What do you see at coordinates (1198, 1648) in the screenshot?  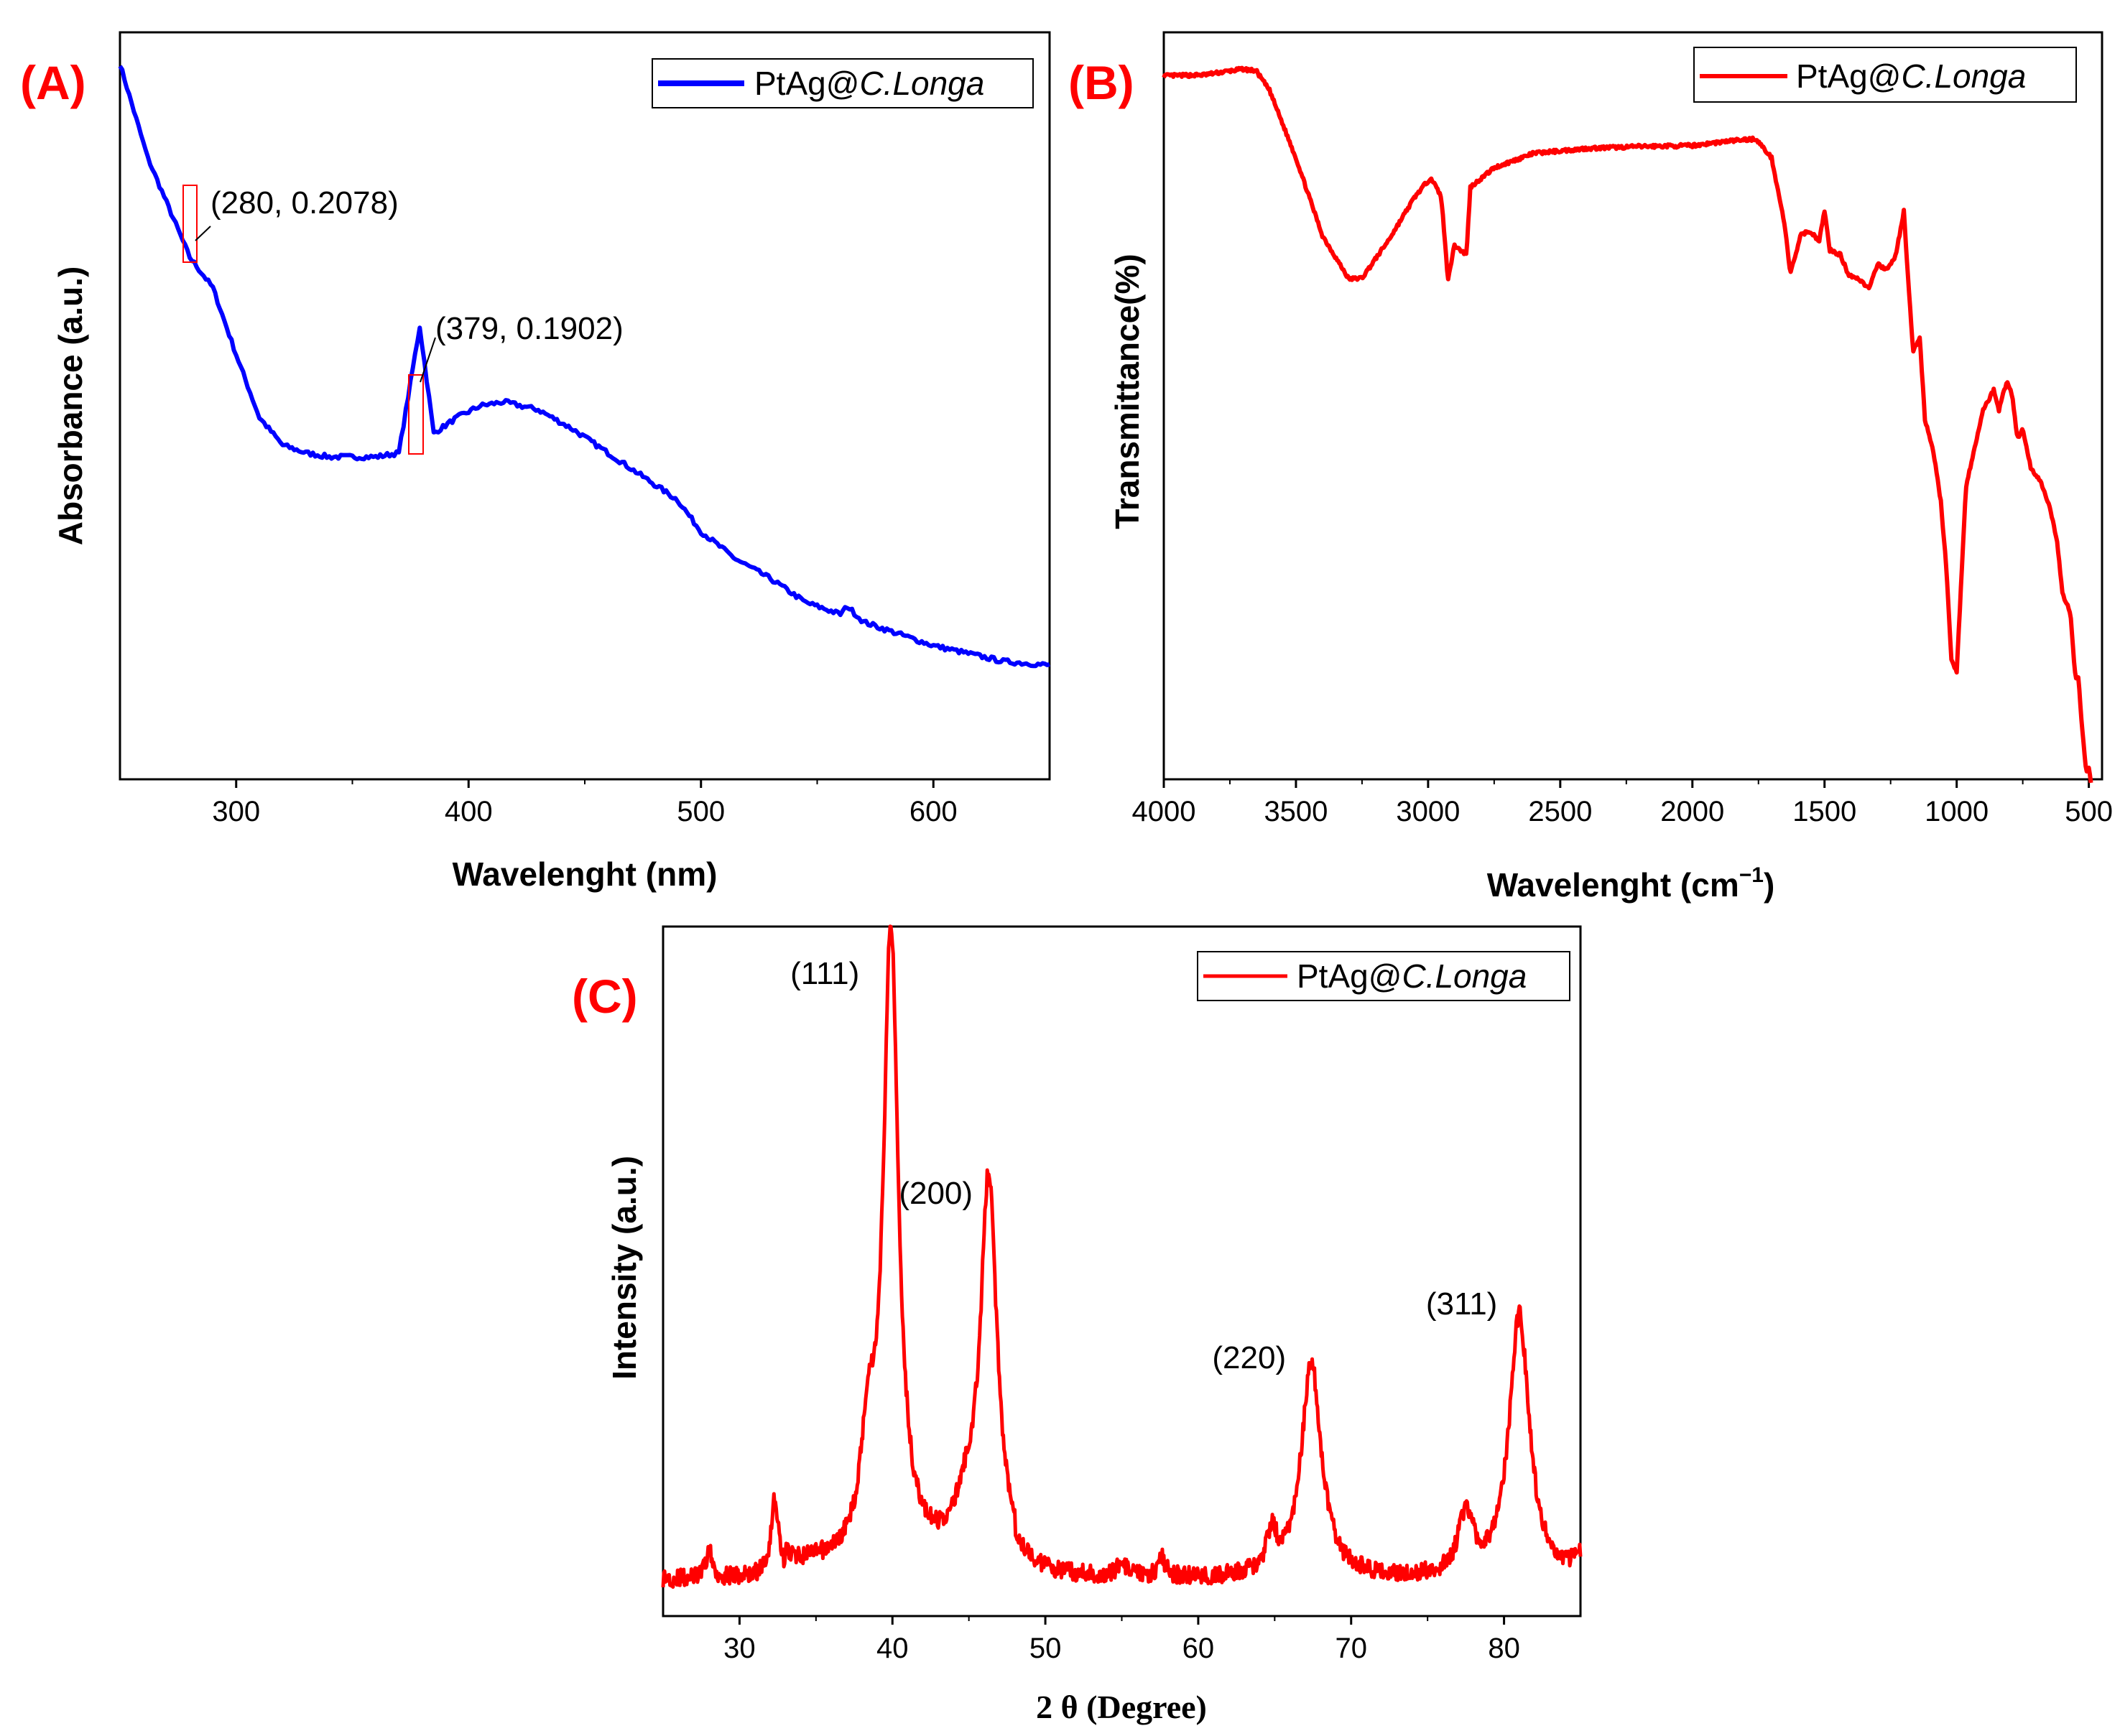 I see `x-tick-label: 60` at bounding box center [1198, 1648].